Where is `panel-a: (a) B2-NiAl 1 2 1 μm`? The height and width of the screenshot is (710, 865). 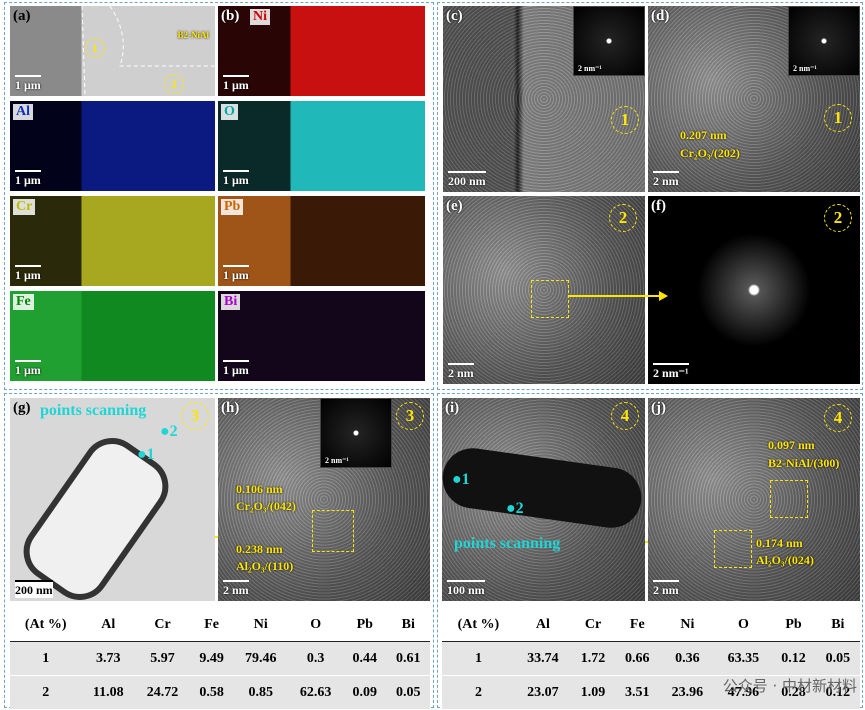 panel-a: (a) B2-NiAl 1 2 1 μm is located at coordinates (112, 51).